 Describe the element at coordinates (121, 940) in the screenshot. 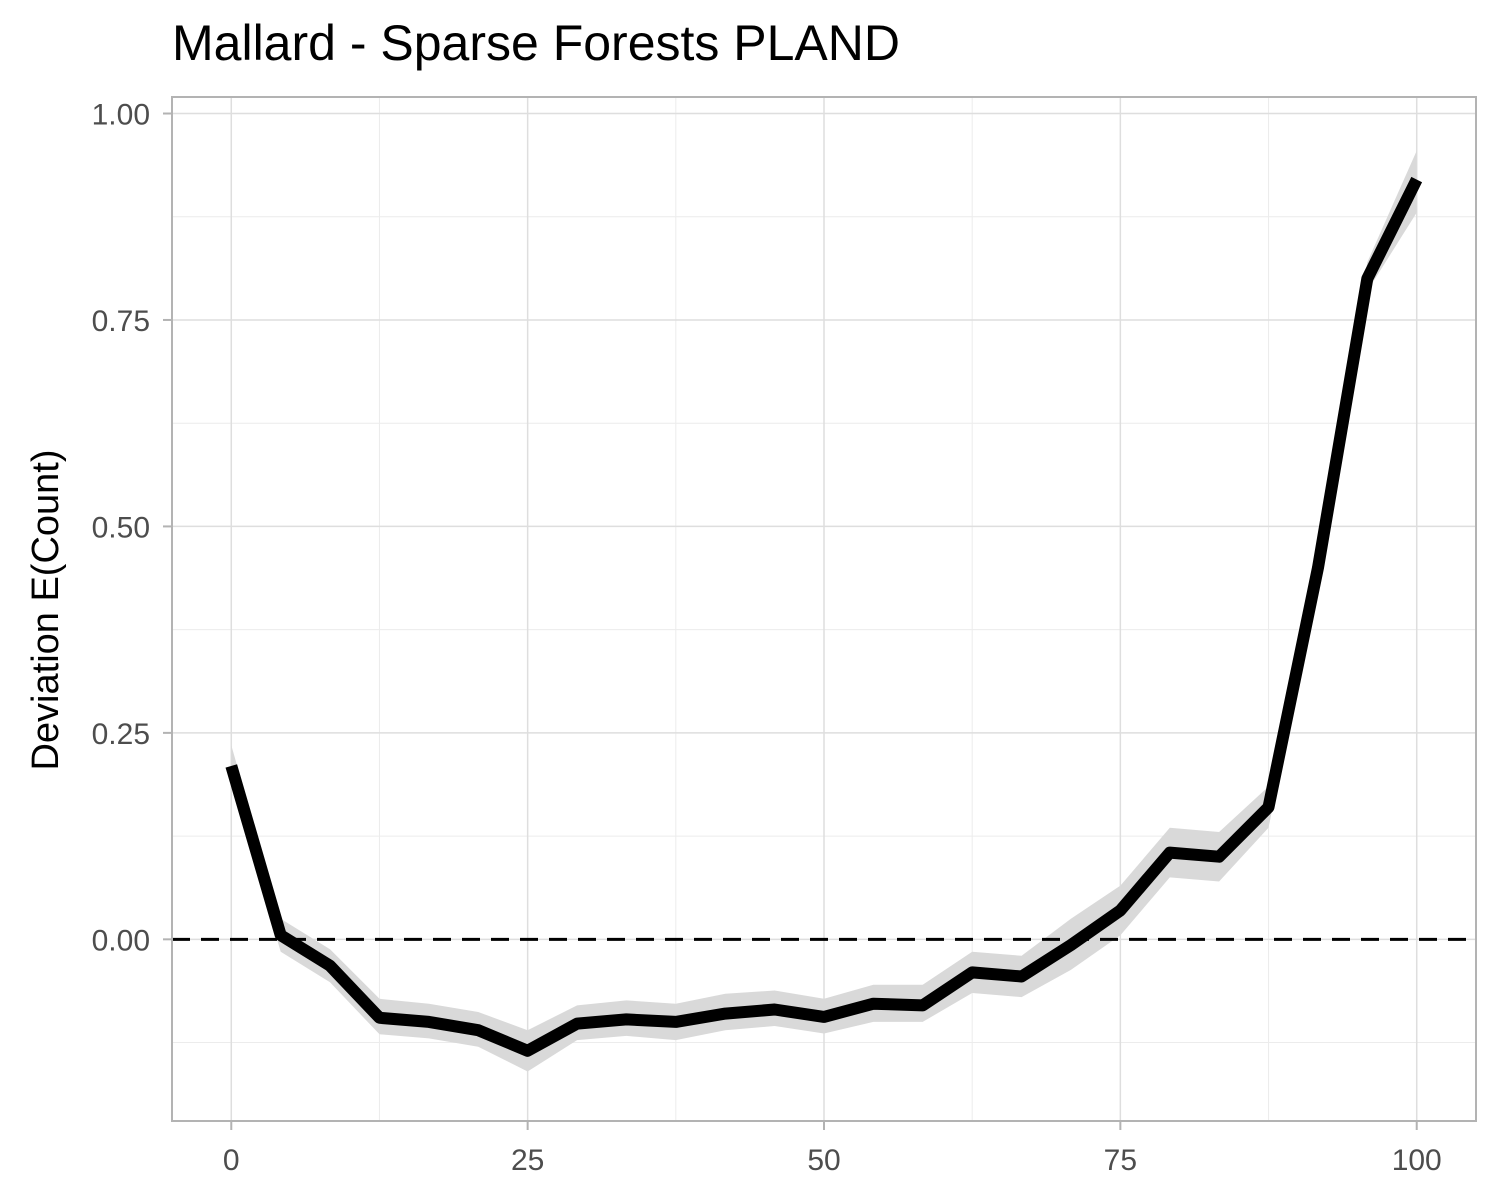

I see `y-tick-label: 0.00` at that location.